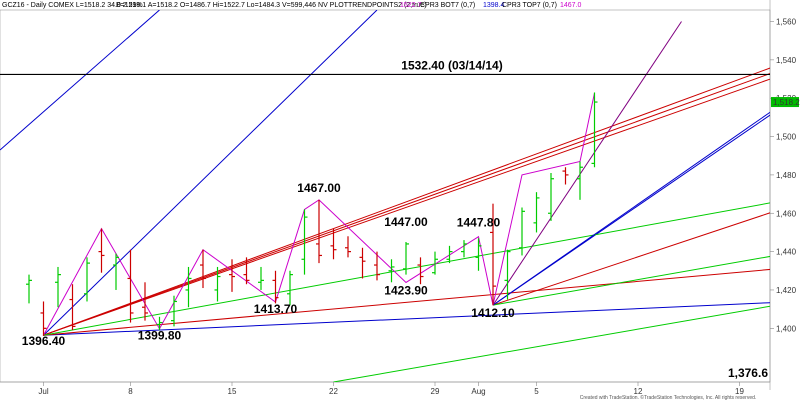 Image resolution: width=800 pixels, height=402 pixels. I want to click on y-tick-label: 1,460, so click(786, 213).